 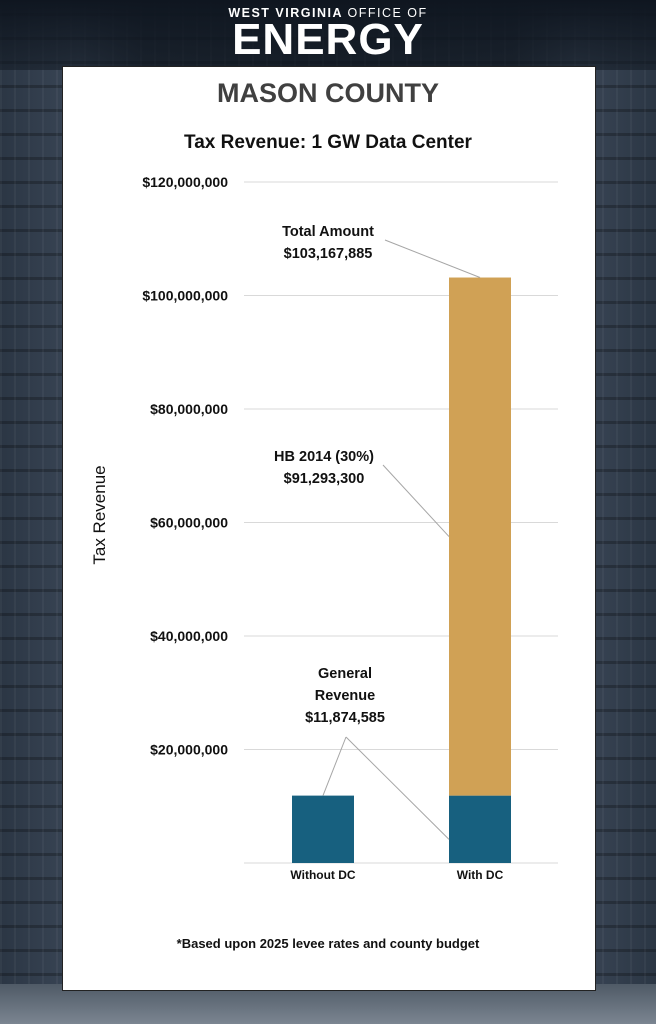 What do you see at coordinates (480, 829) in the screenshot?
I see `bar-general-revenue-with-dc` at bounding box center [480, 829].